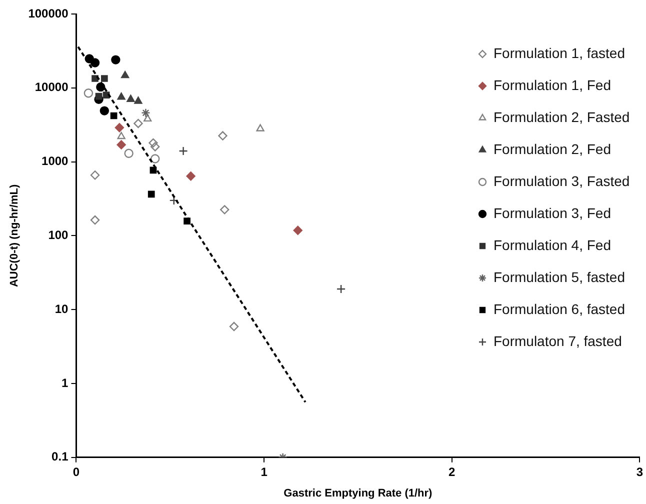 This screenshot has width=646, height=504. Describe the element at coordinates (452, 471) in the screenshot. I see `x-tick-label: 2` at that location.